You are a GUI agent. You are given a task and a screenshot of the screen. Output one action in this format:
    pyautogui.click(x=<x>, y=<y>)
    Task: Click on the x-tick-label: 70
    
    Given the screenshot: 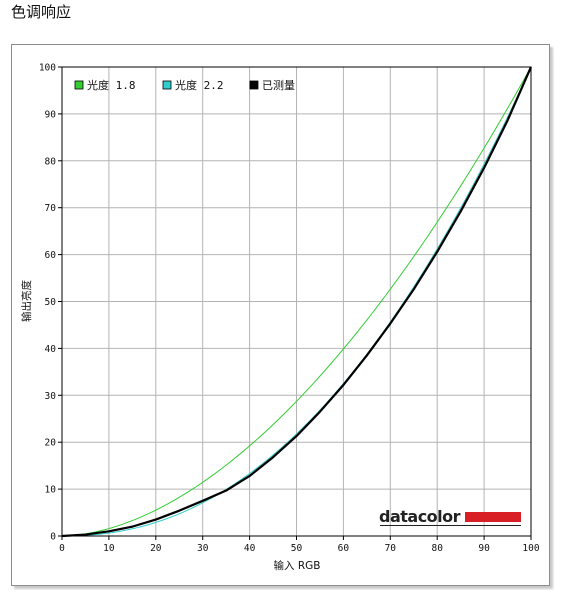 What is the action you would take?
    pyautogui.click(x=391, y=548)
    